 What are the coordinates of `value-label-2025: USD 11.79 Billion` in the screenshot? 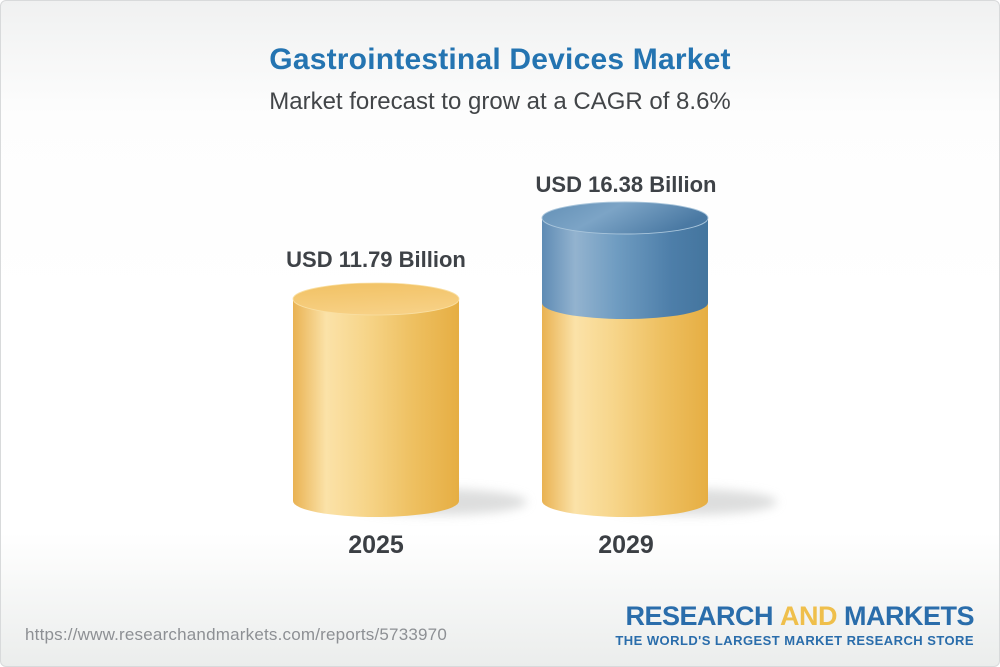 It's located at (376, 259).